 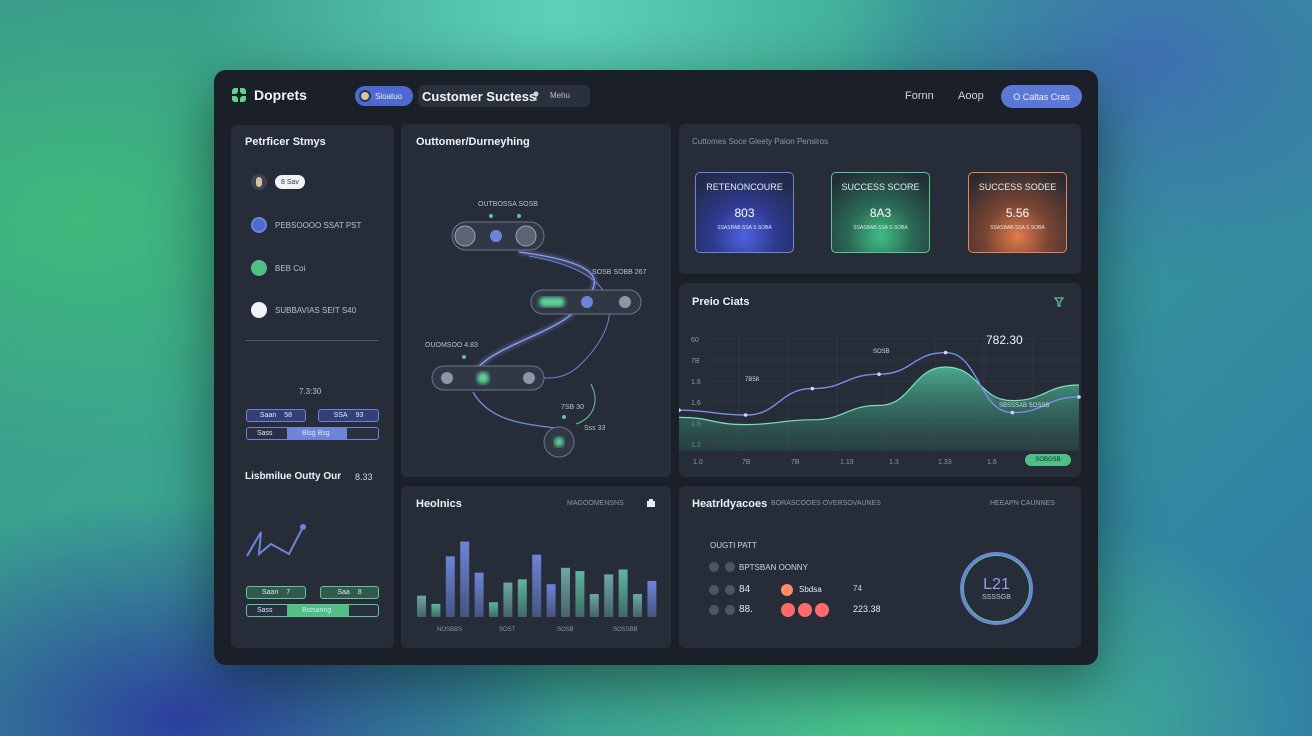 I want to click on chart-badge: SOBGSB, so click(x=1048, y=460).